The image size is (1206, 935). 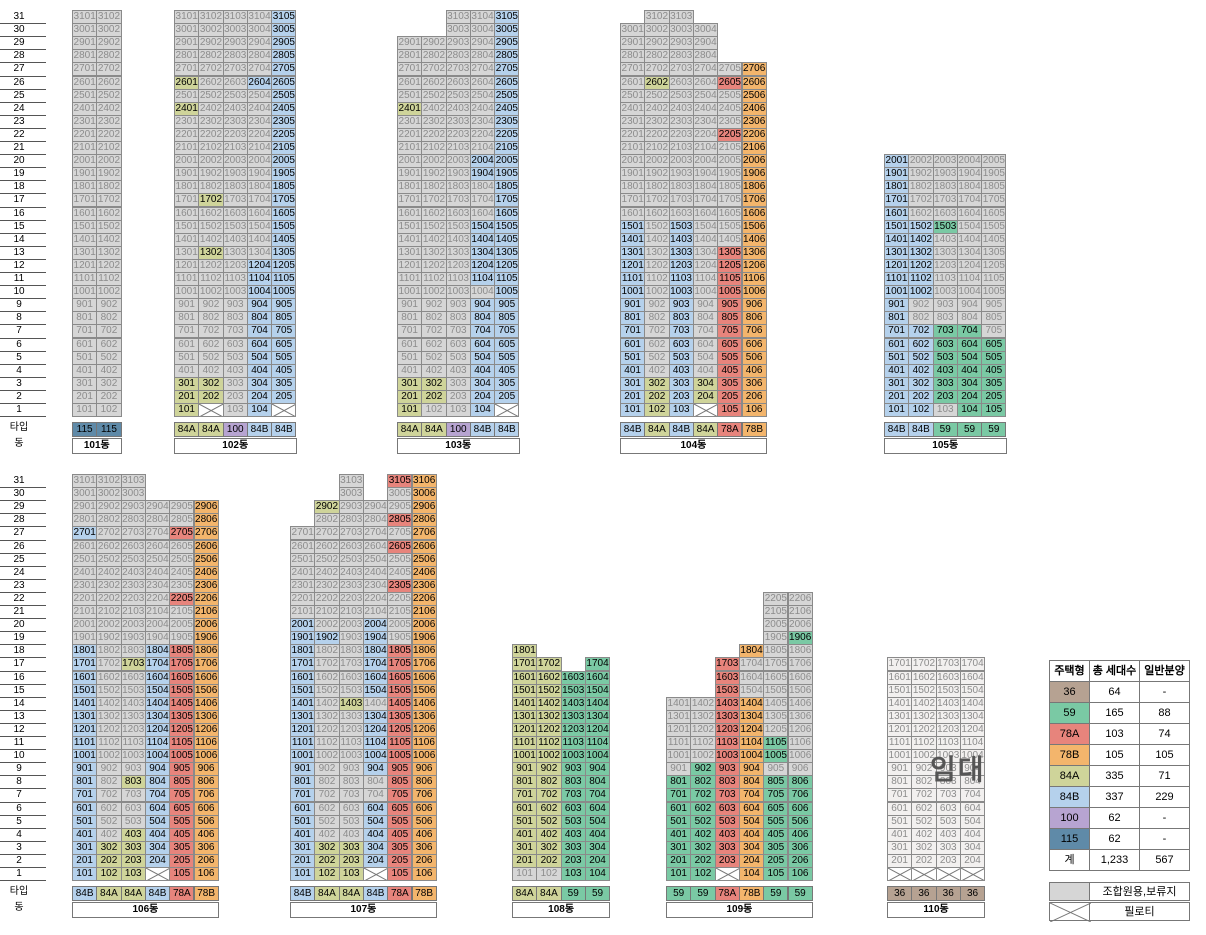 What do you see at coordinates (303, 598) in the screenshot?
I see `unit-cell: 2201` at bounding box center [303, 598].